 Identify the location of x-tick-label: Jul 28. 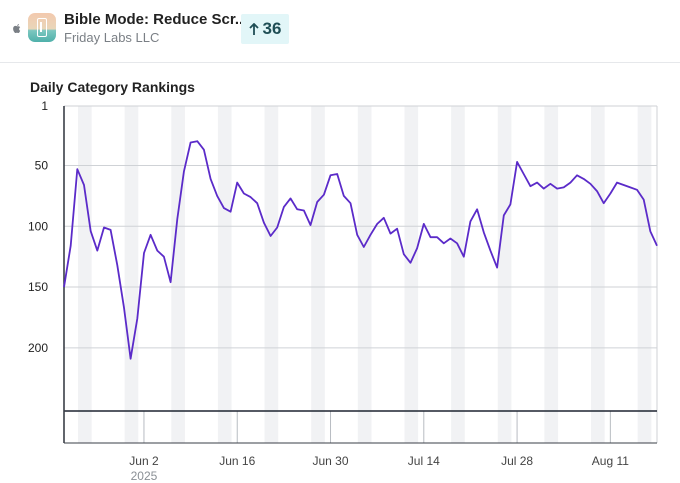
(517, 461).